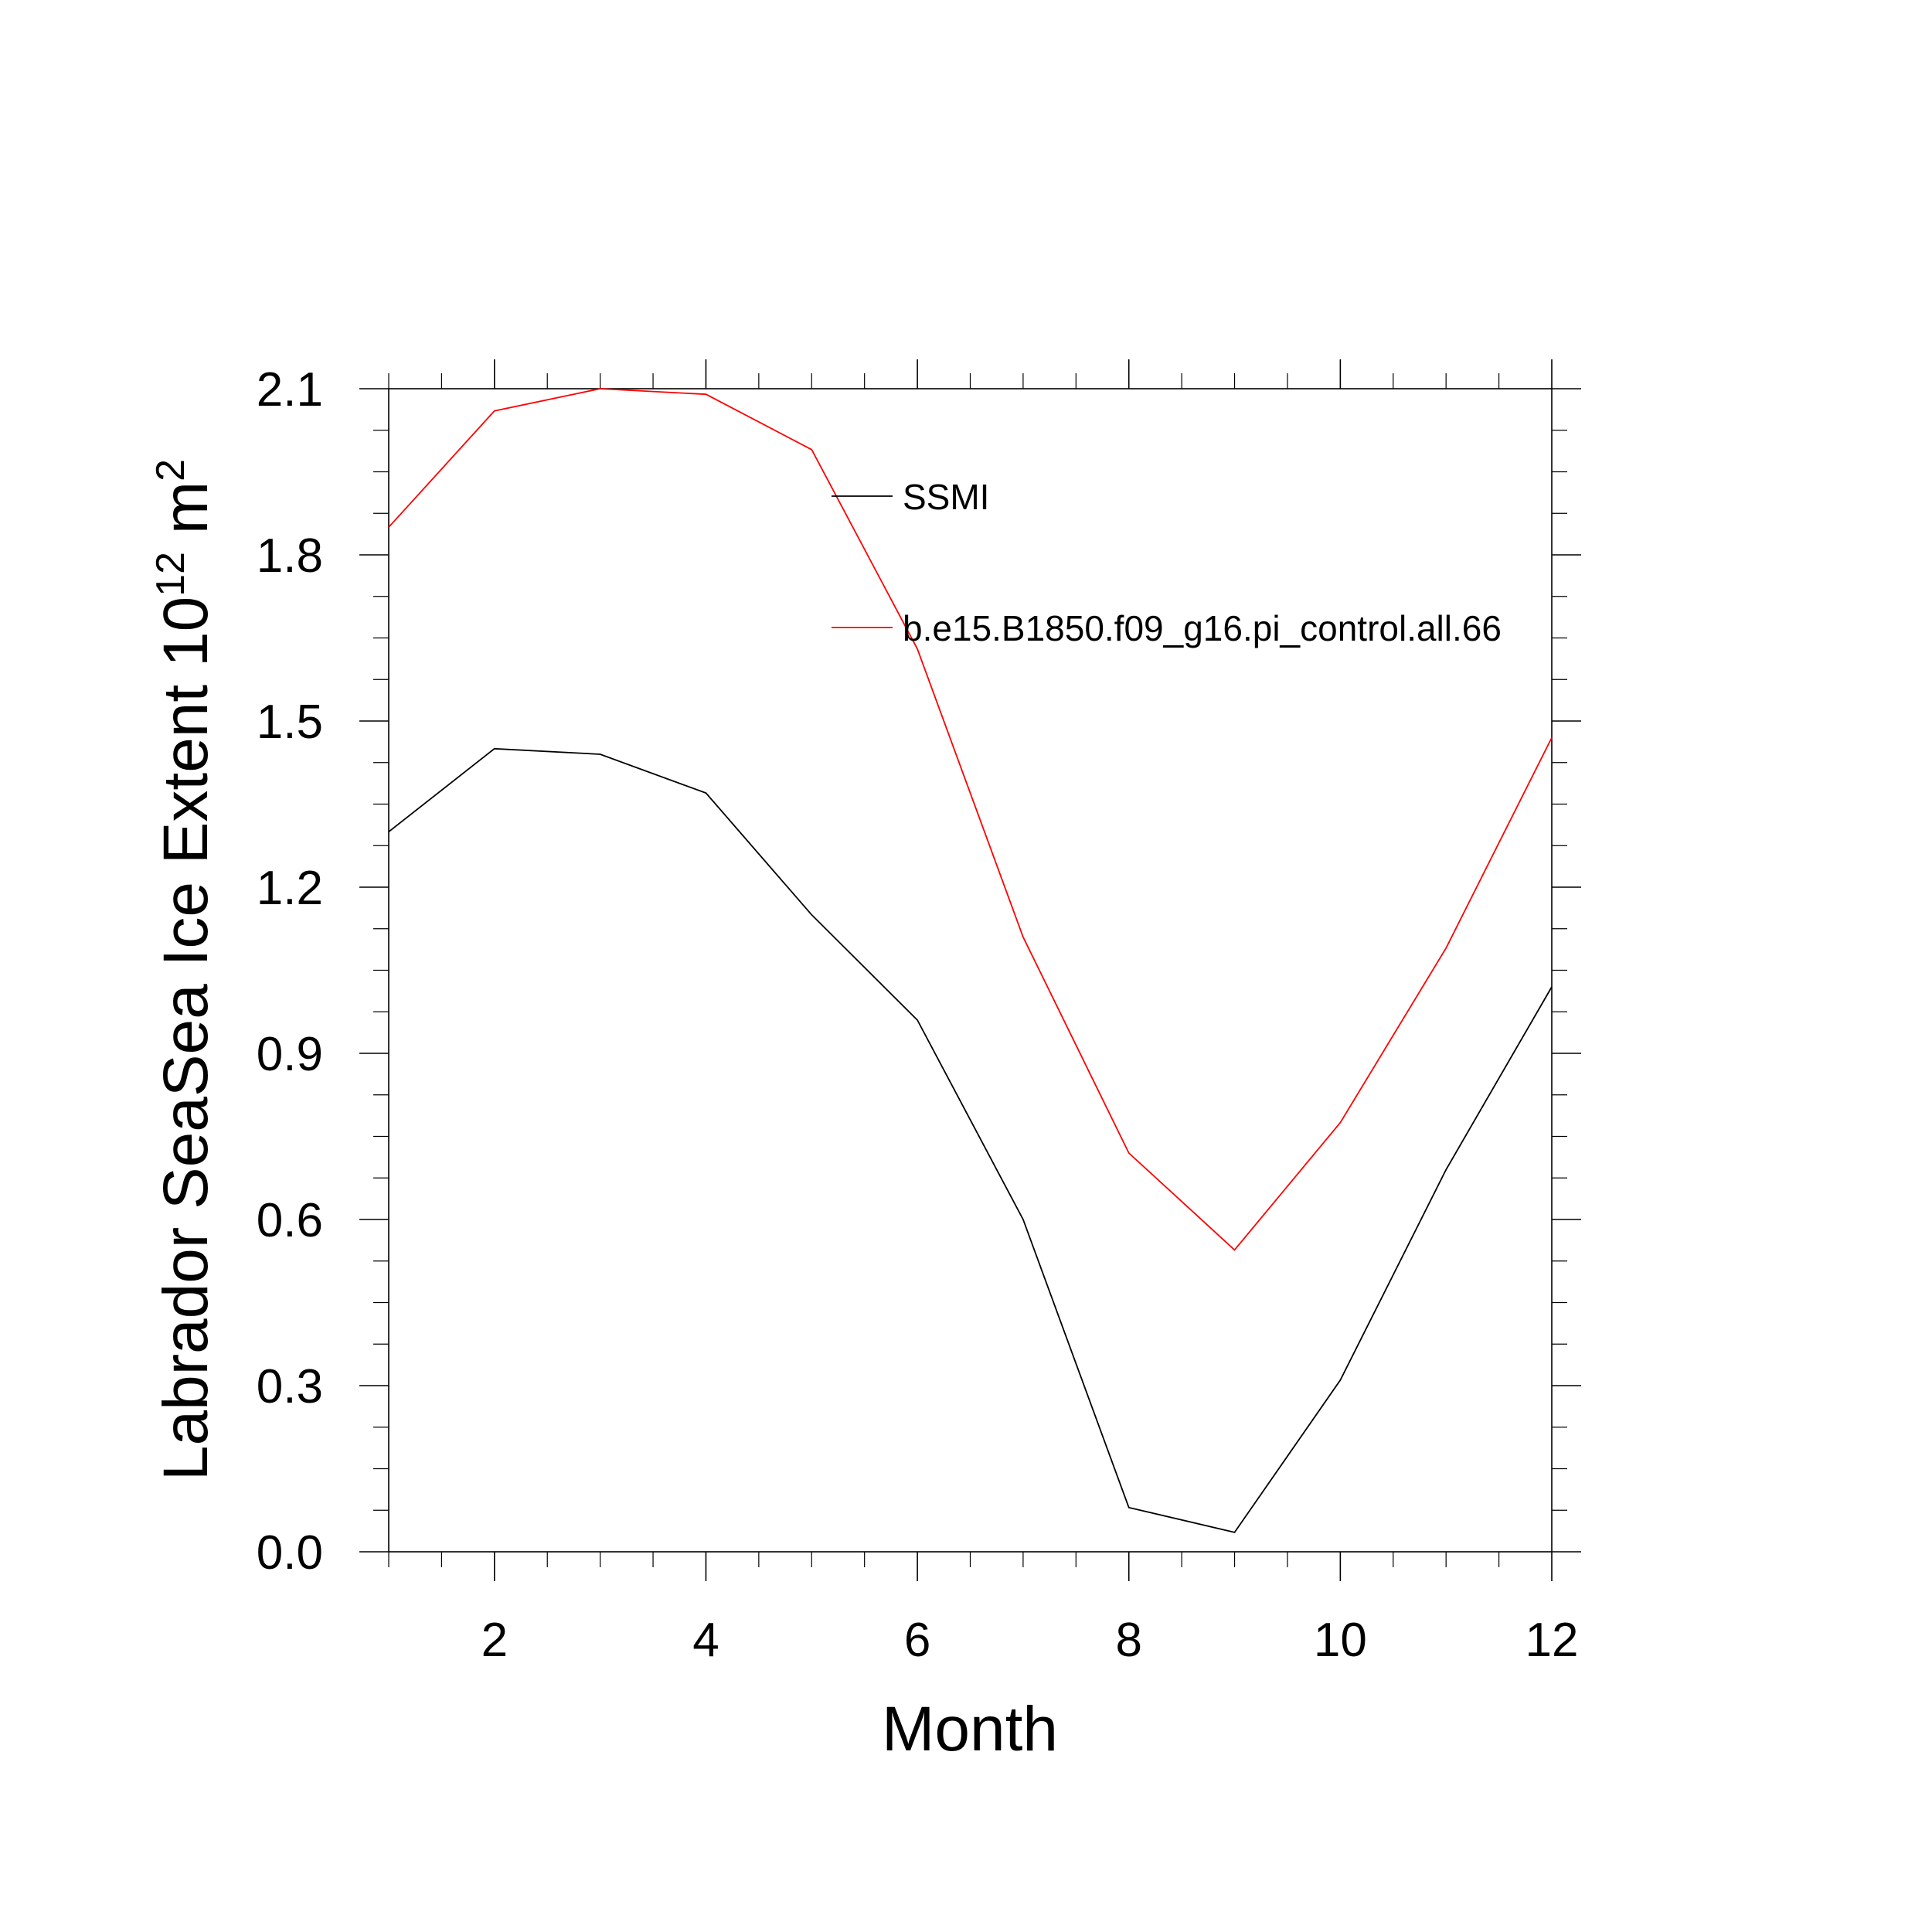 Image resolution: width=1932 pixels, height=1932 pixels. What do you see at coordinates (1553, 1641) in the screenshot?
I see `x-tick-label: 12` at bounding box center [1553, 1641].